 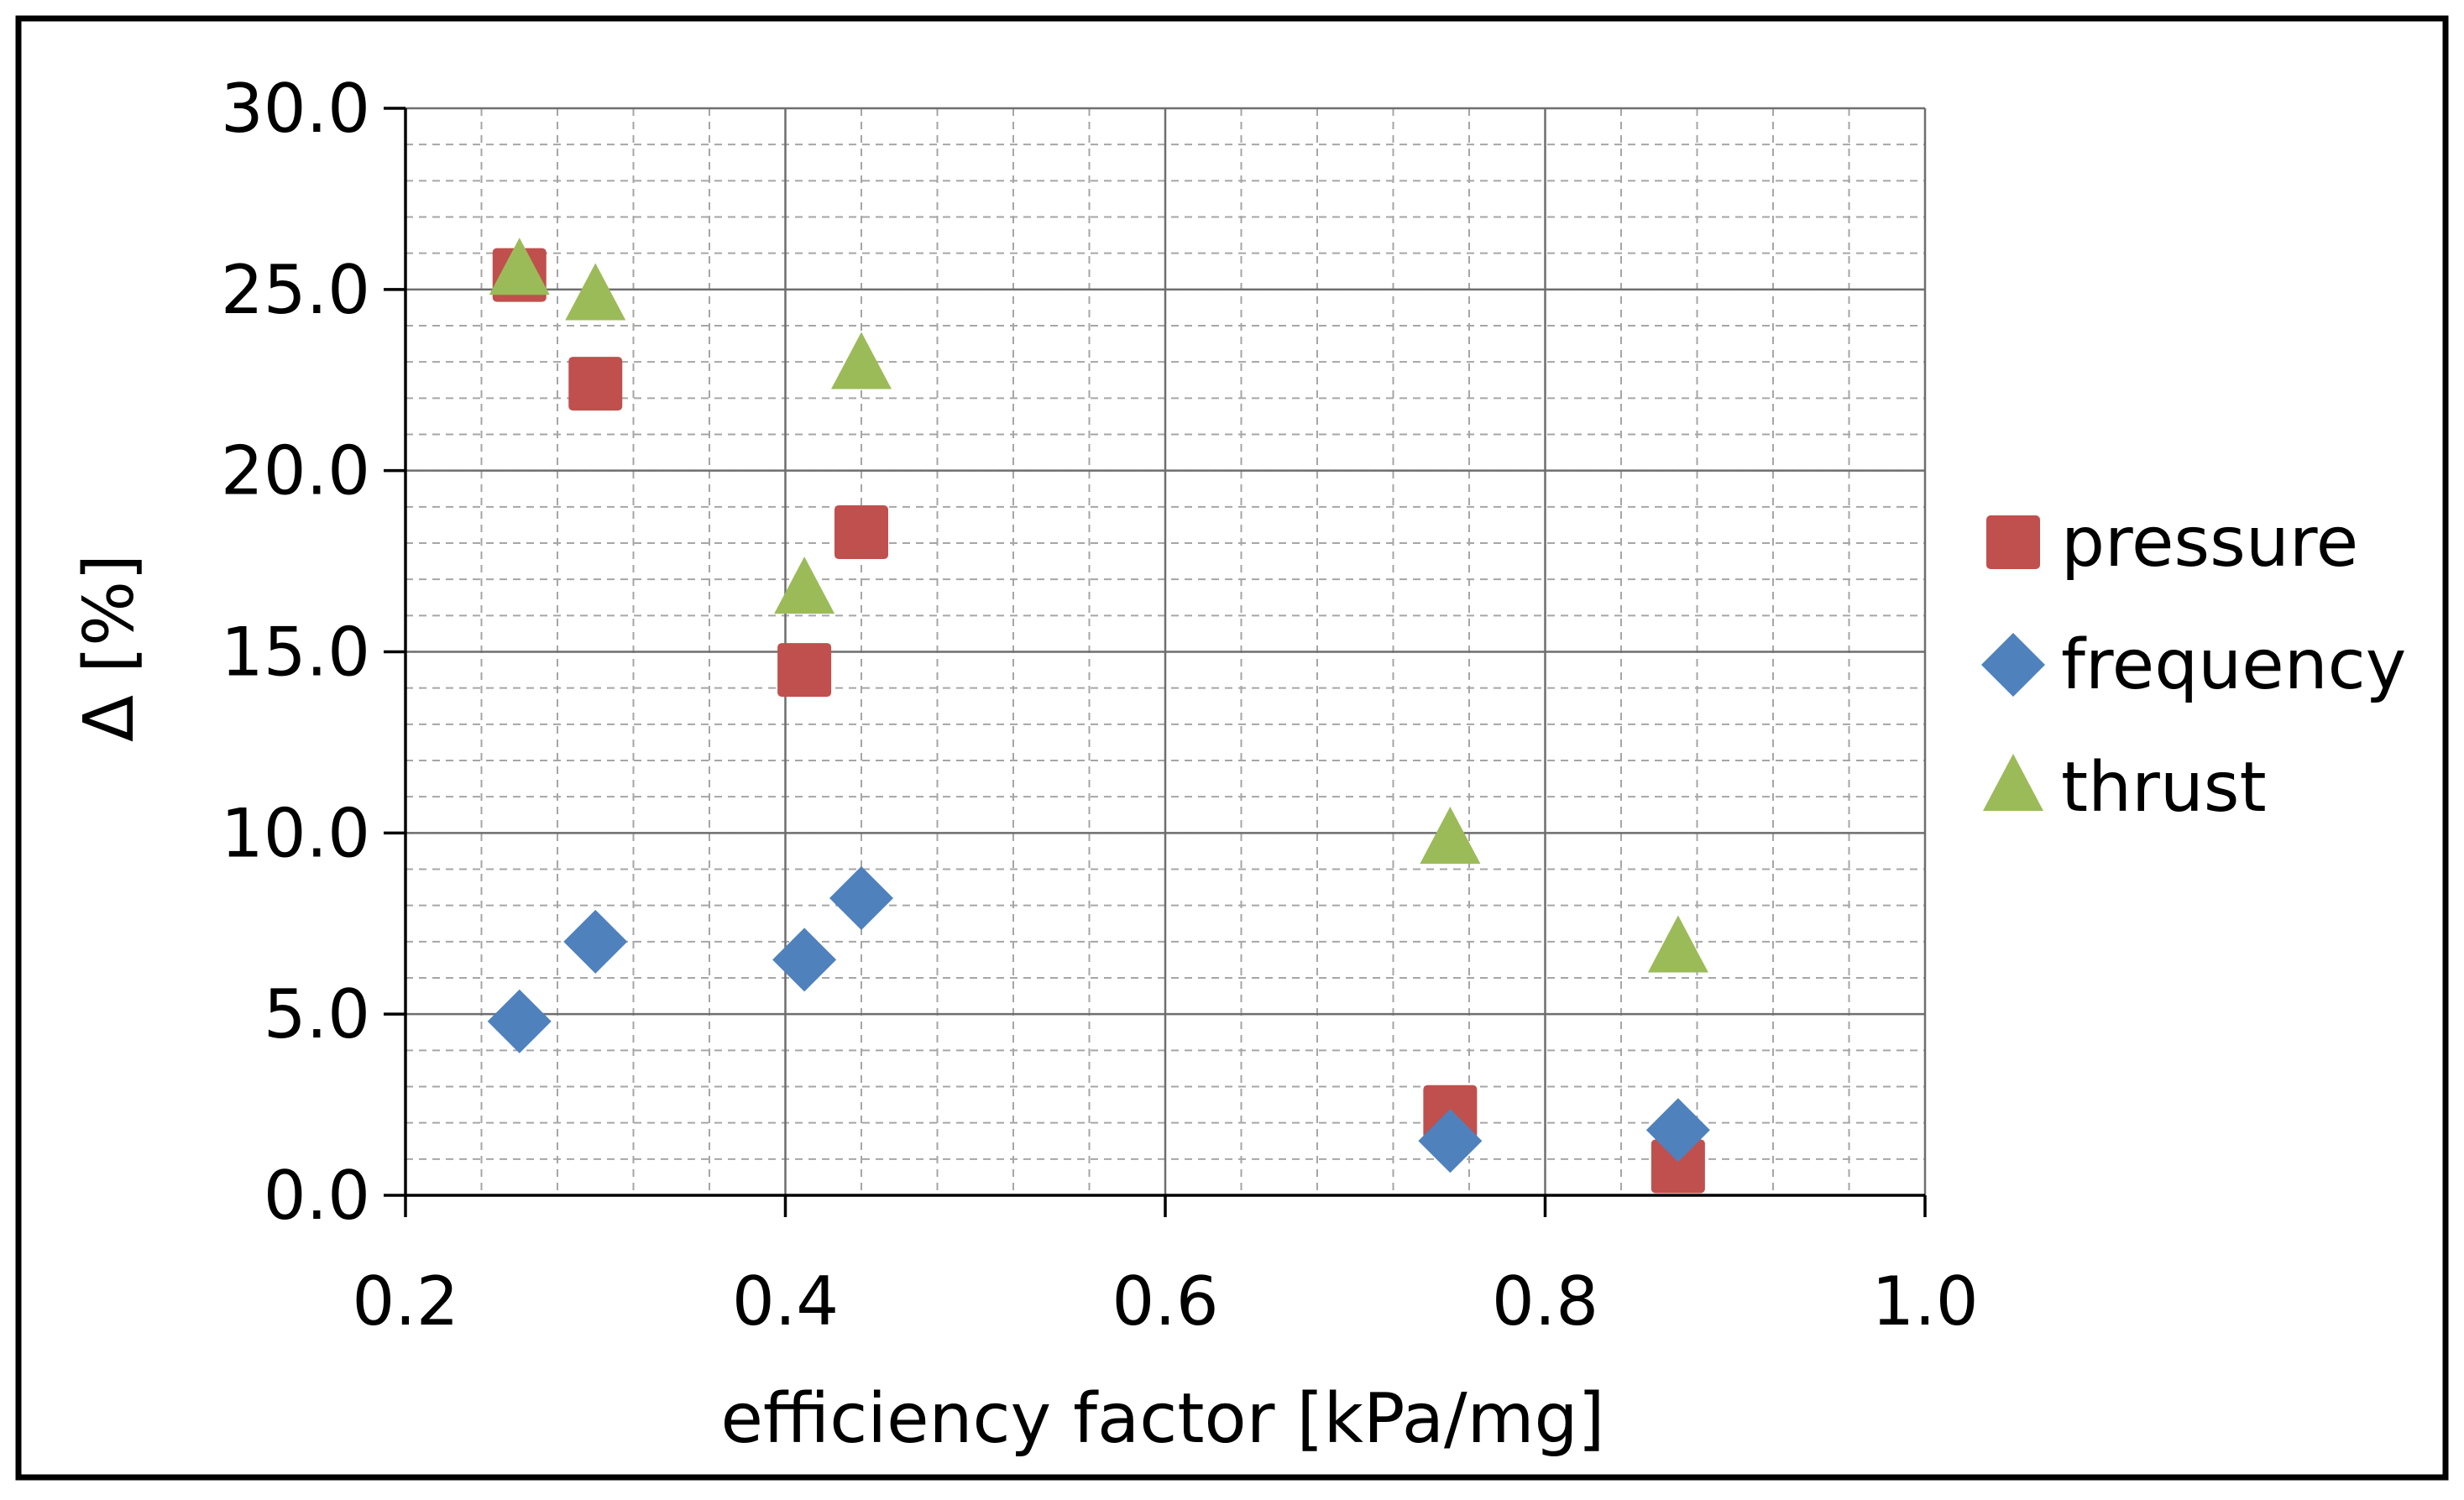 What do you see at coordinates (1162, 1419) in the screenshot?
I see `x-axis-title: efficiency factor [kPa/mg]` at bounding box center [1162, 1419].